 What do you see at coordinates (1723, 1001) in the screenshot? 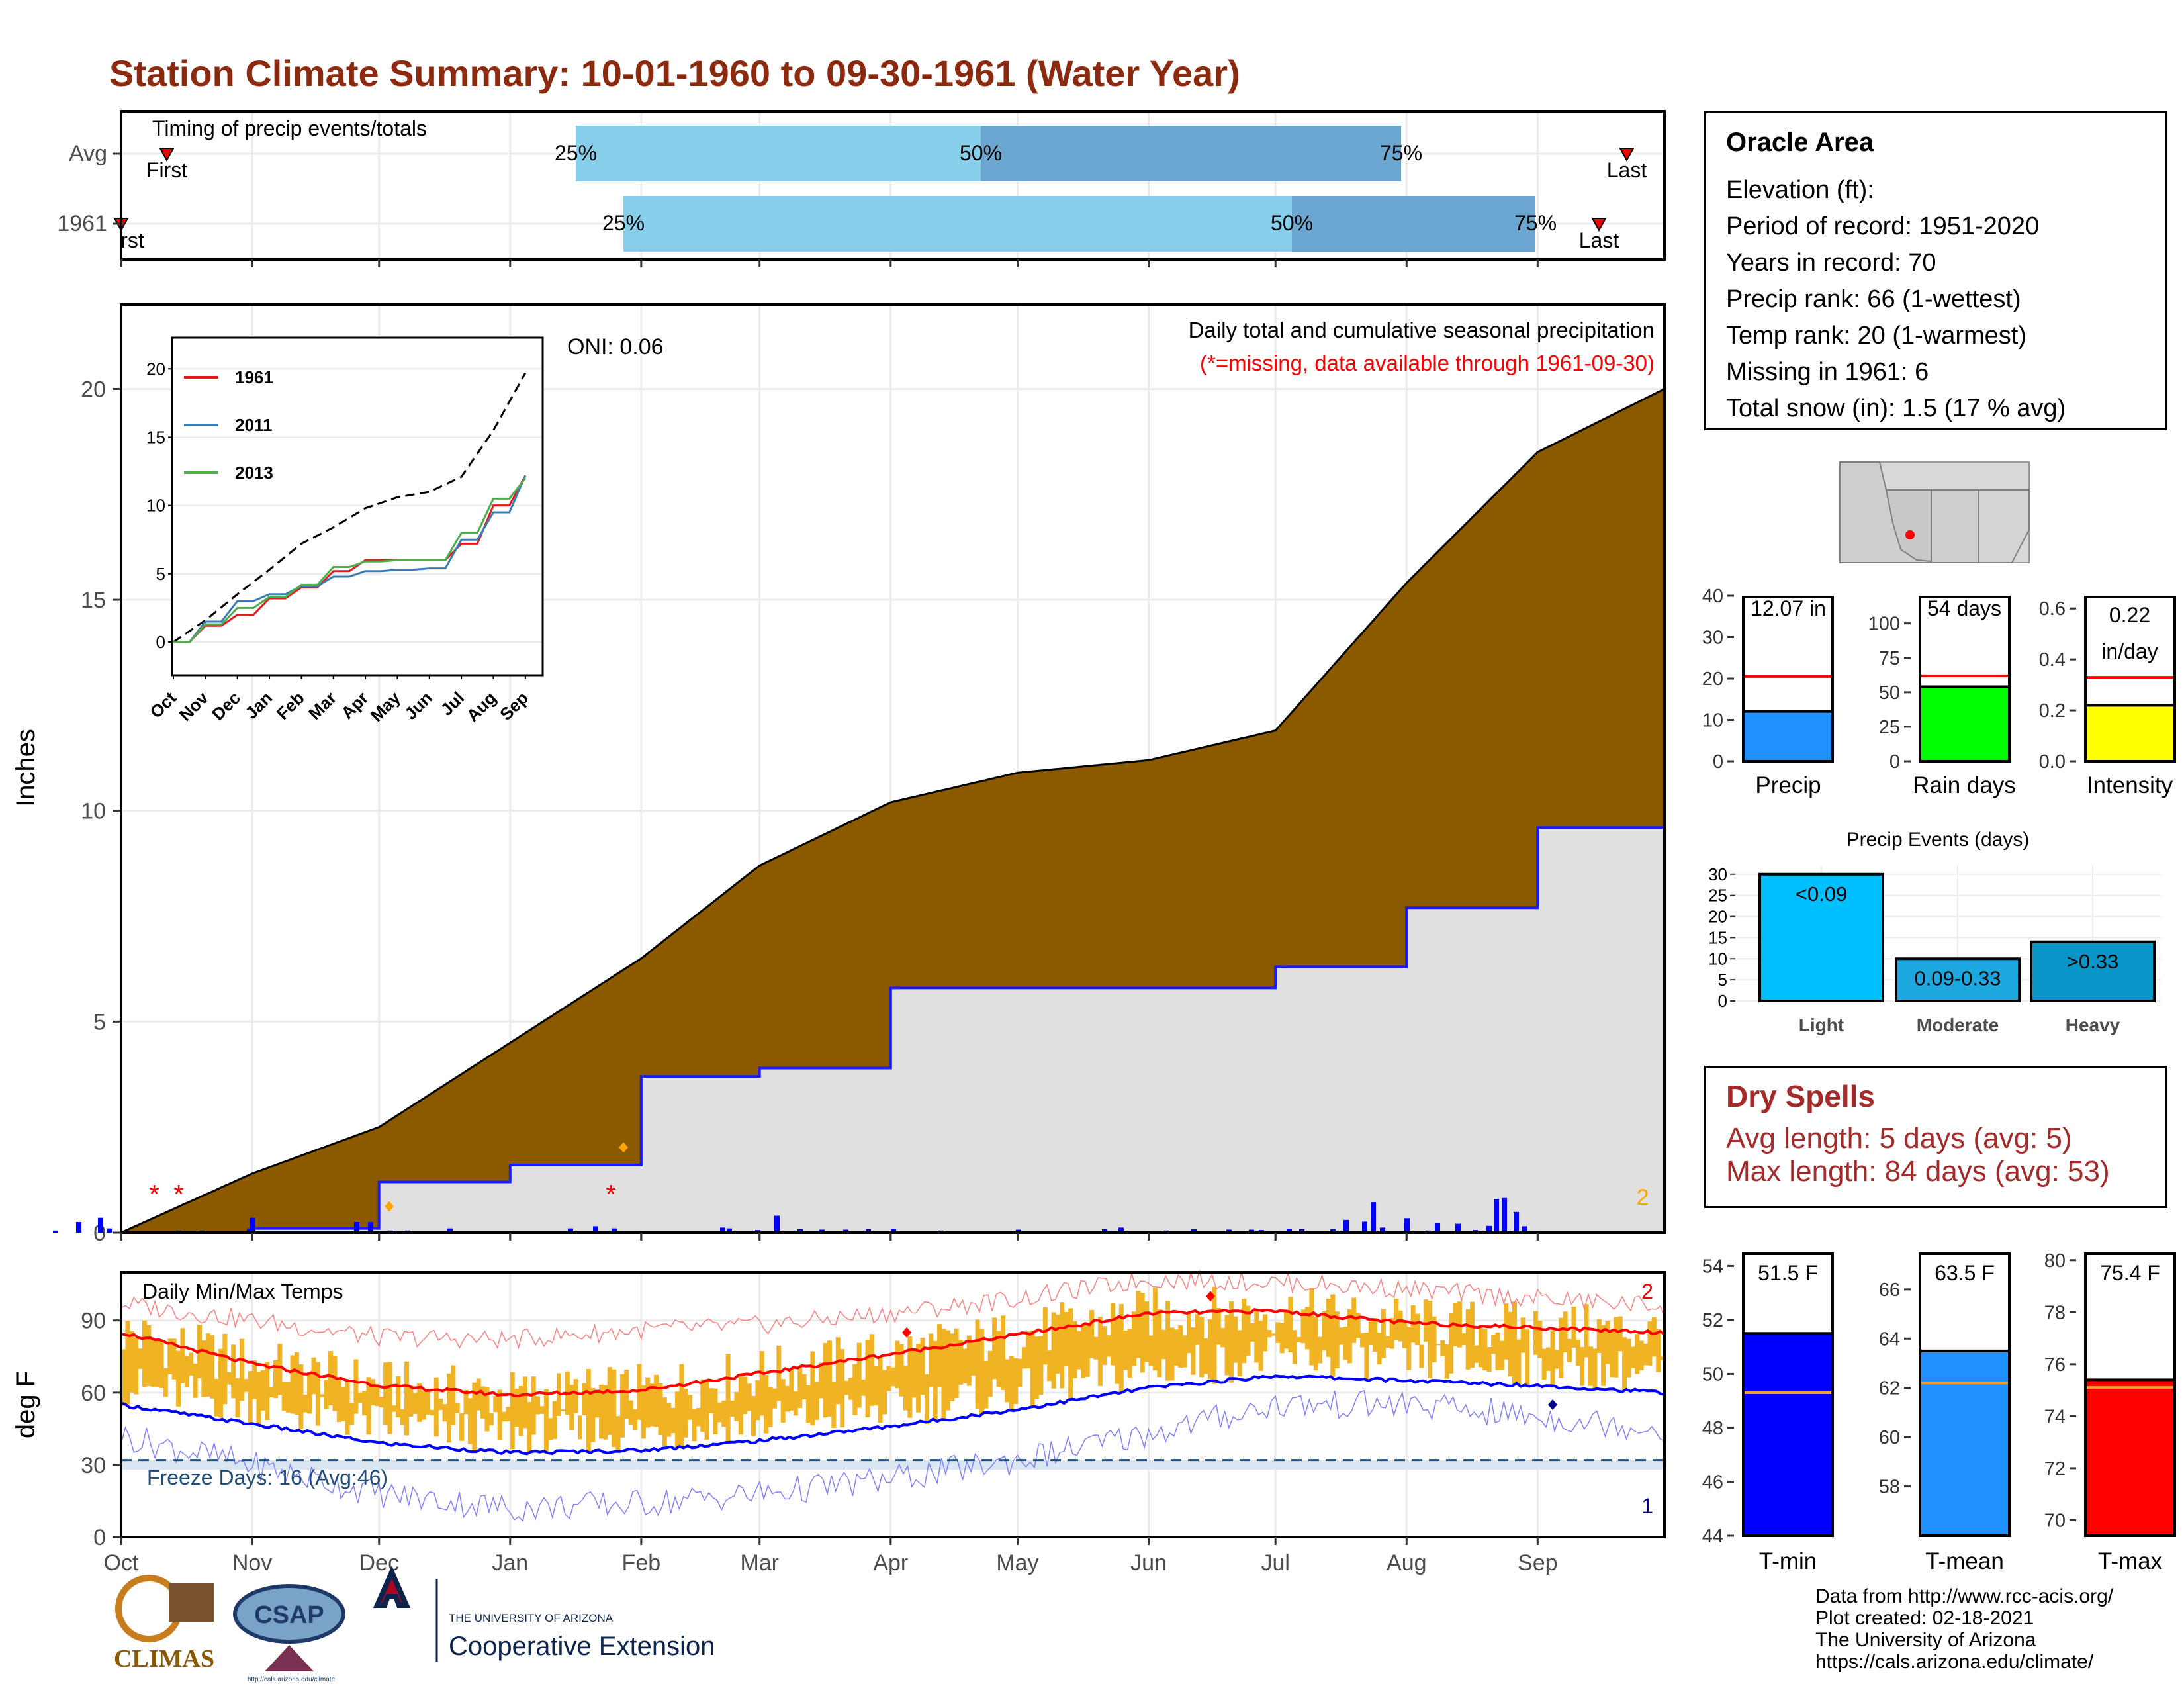
I see `events-tick: 0` at bounding box center [1723, 1001].